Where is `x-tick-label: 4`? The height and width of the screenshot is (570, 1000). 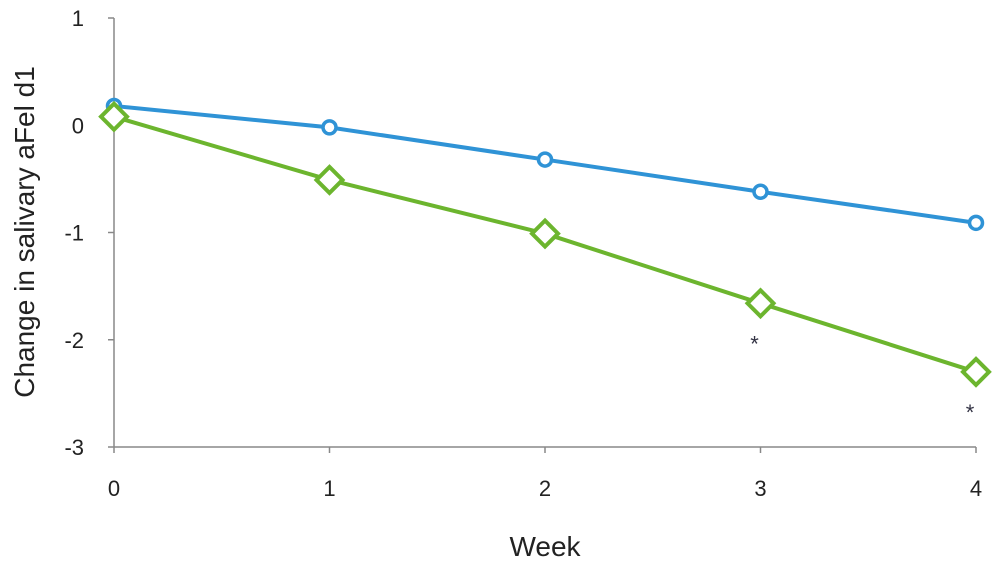 x-tick-label: 4 is located at coordinates (976, 488).